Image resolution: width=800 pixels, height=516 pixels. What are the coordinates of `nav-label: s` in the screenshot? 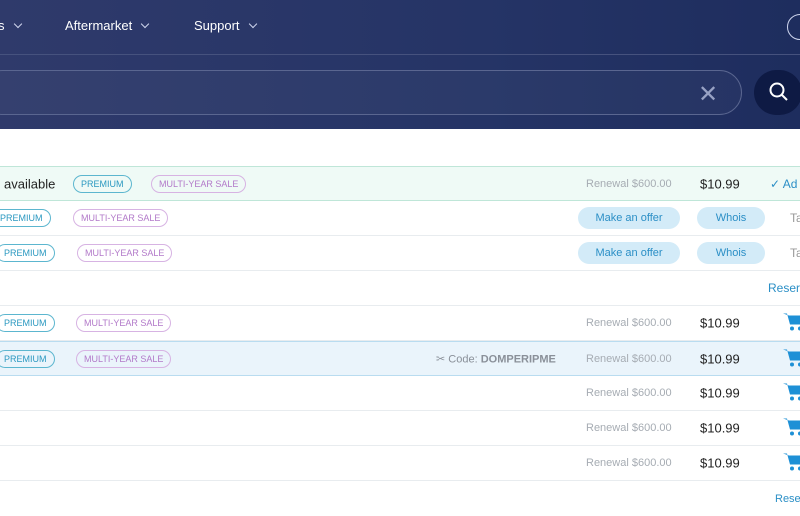 It's located at (2, 25).